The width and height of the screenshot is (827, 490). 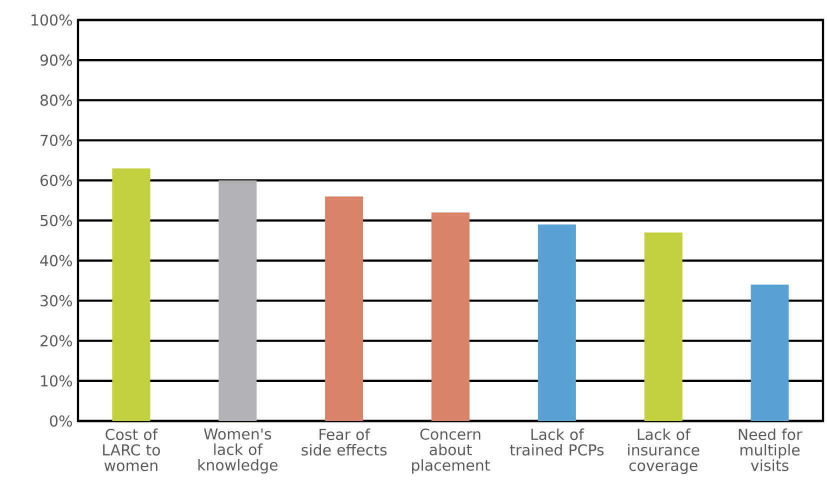 What do you see at coordinates (56, 340) in the screenshot?
I see `y-tick-label: 20%` at bounding box center [56, 340].